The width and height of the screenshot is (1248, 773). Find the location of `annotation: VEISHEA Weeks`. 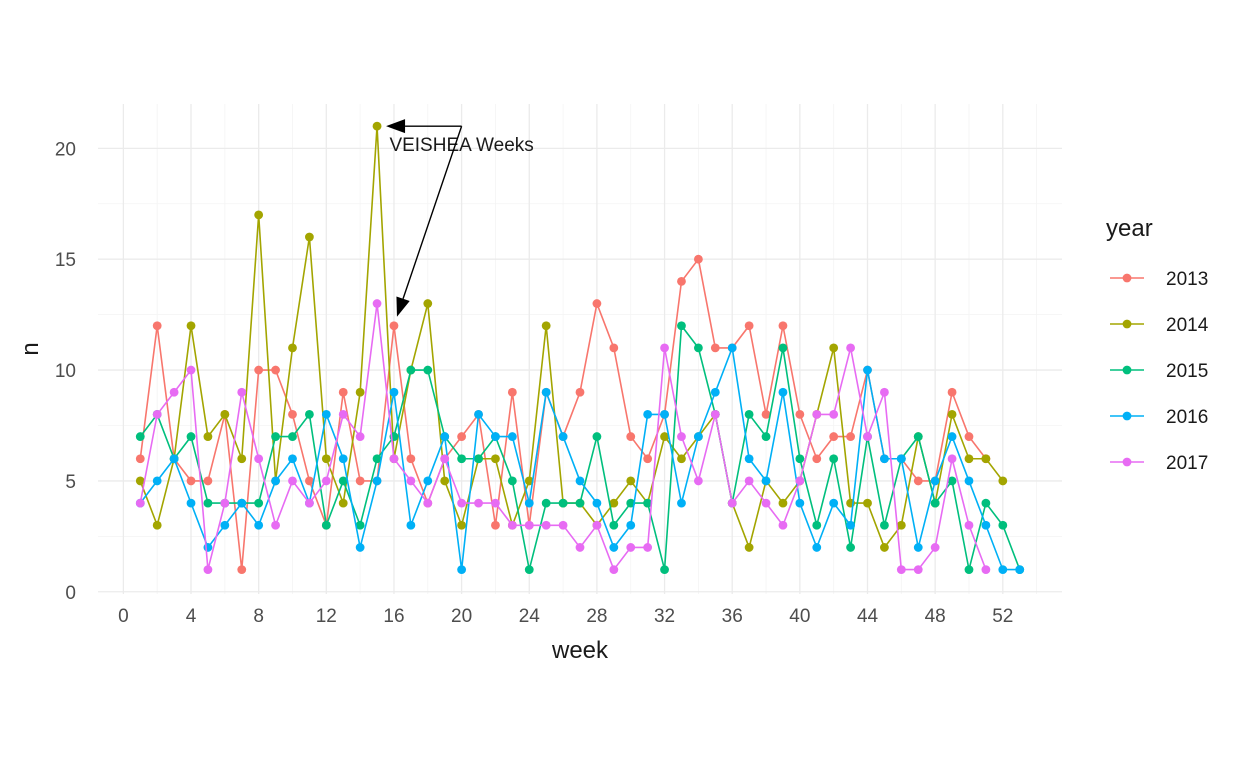

annotation: VEISHEA Weeks is located at coordinates (460, 218).